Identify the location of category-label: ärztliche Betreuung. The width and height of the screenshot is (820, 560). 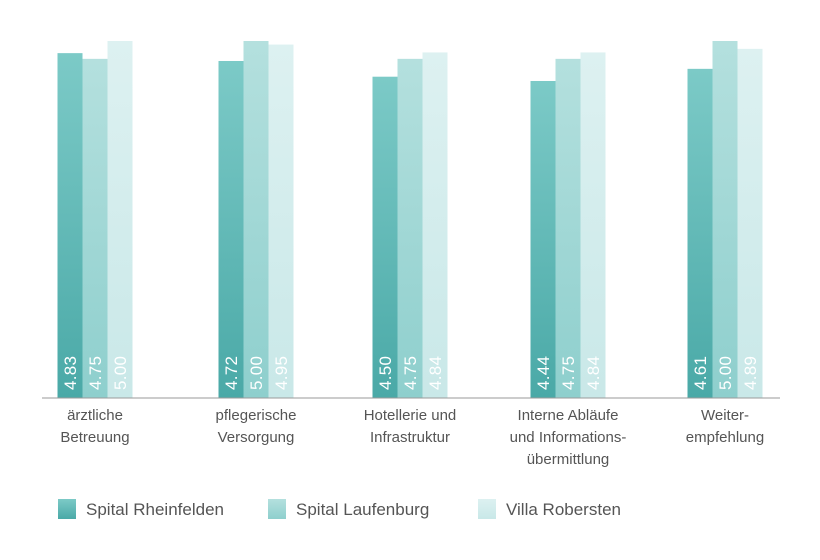
(94, 426).